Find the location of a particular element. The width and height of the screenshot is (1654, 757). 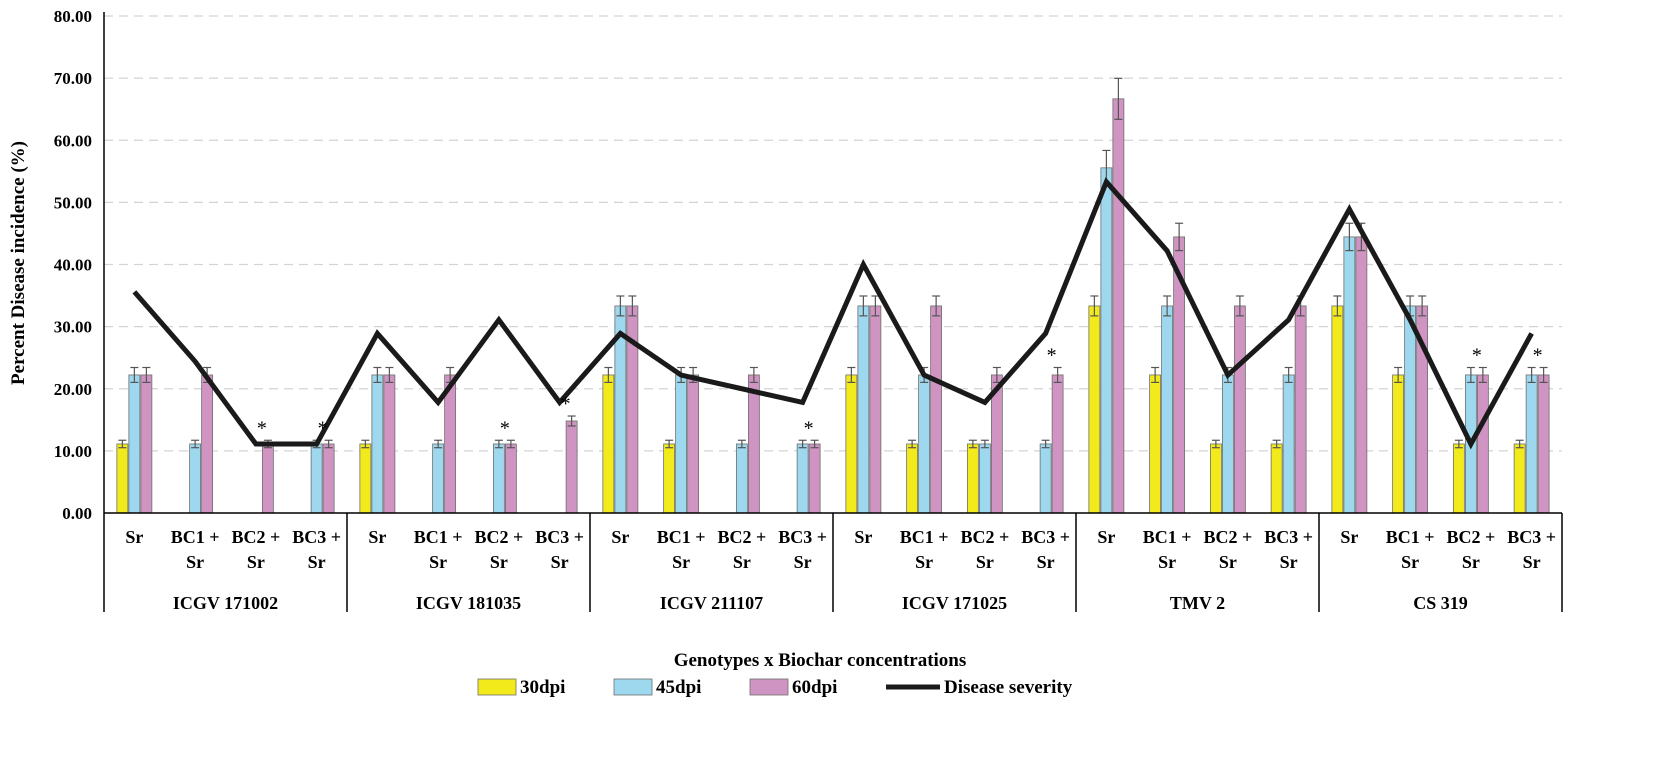

legend-swatch-45dpi is located at coordinates (633, 687).